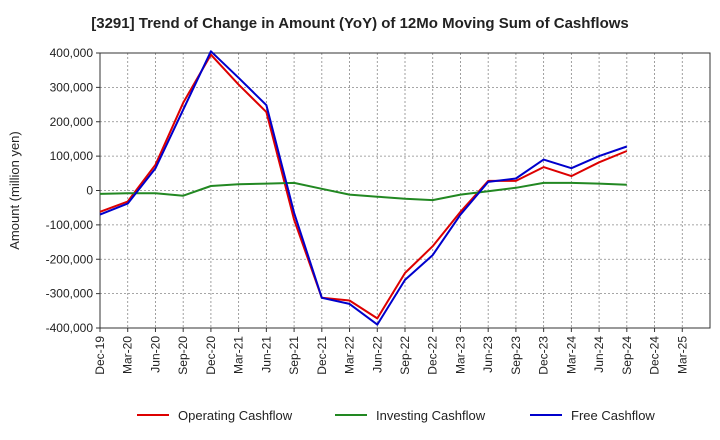  What do you see at coordinates (350, 355) in the screenshot?
I see `x-tick-label: Mar-22` at bounding box center [350, 355].